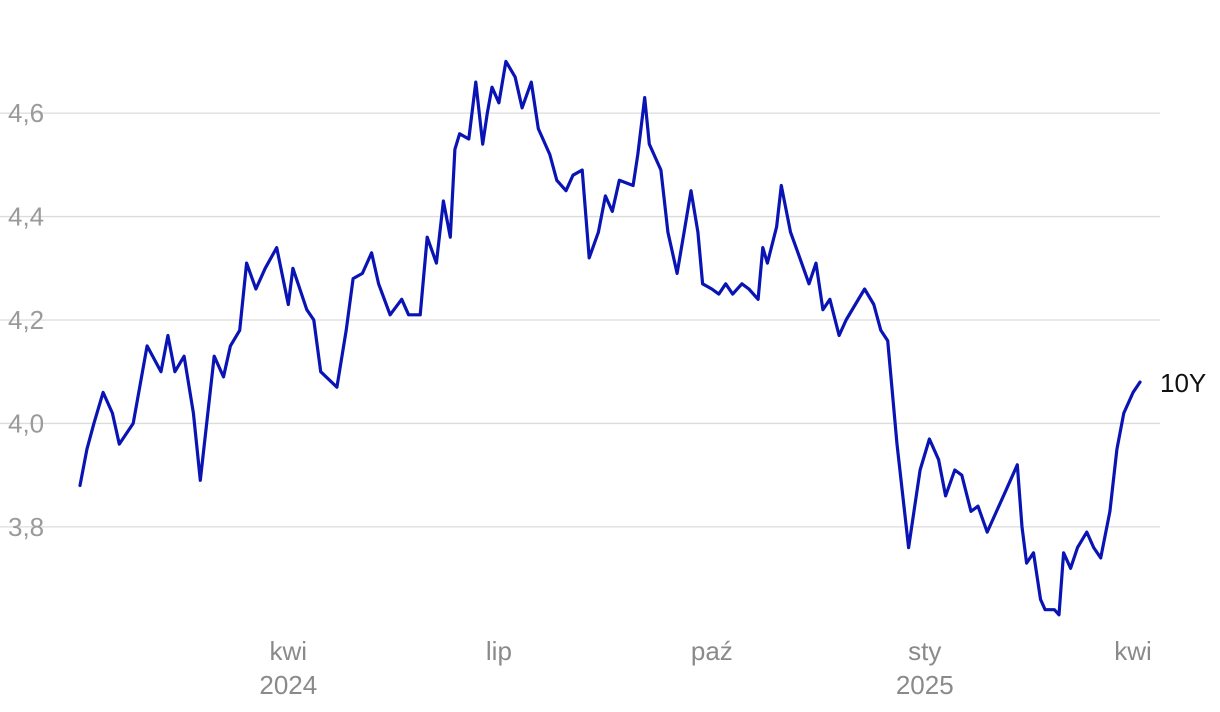 This screenshot has width=1220, height=712. I want to click on x-tick-label: sty, so click(924, 651).